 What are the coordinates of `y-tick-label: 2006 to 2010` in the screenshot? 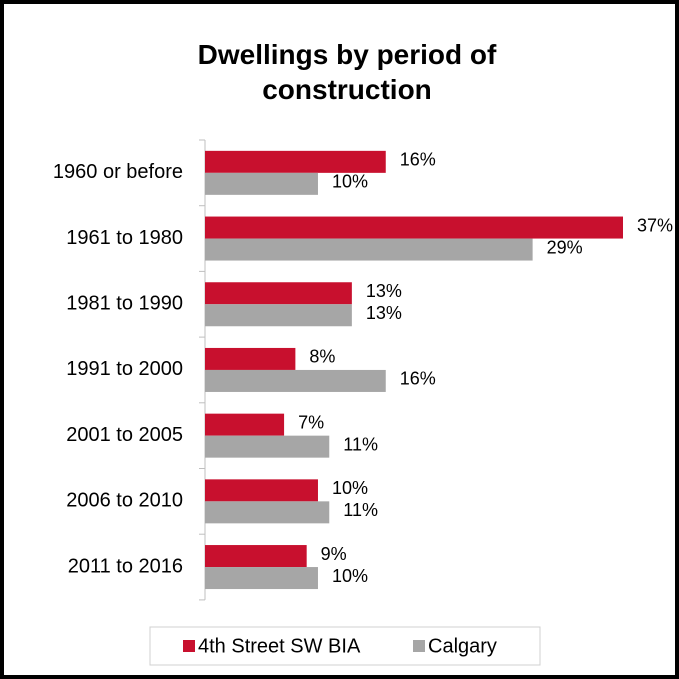 It's located at (124, 501).